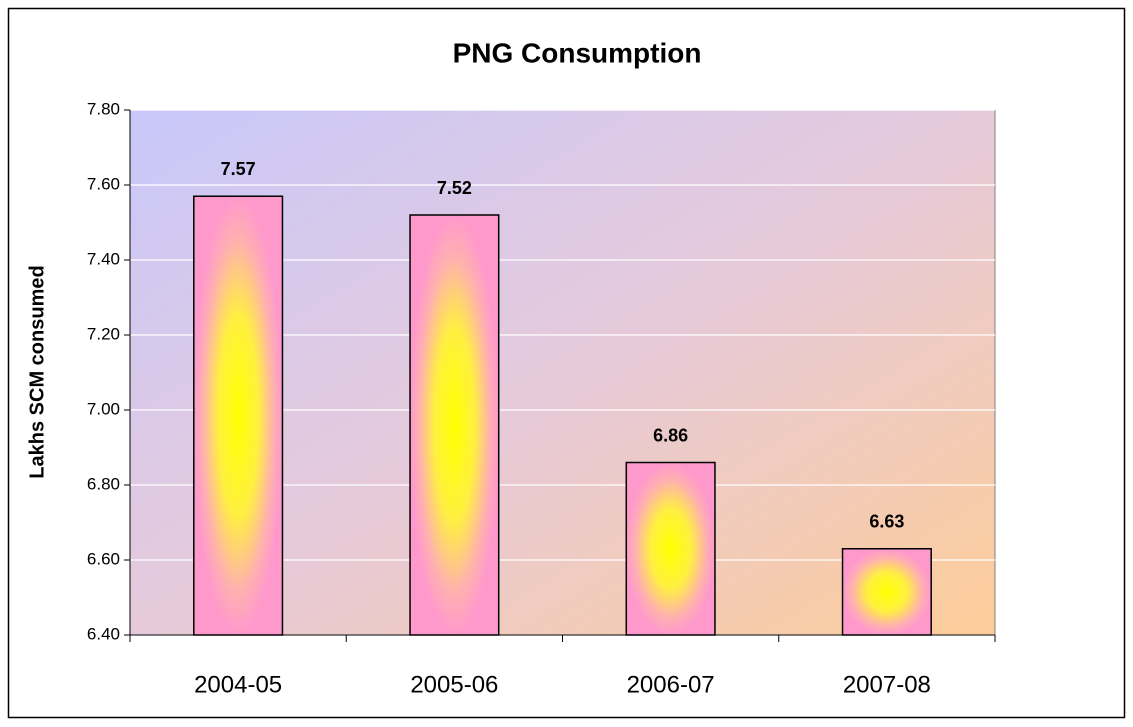 The height and width of the screenshot is (727, 1133). Describe the element at coordinates (238, 684) in the screenshot. I see `x-tick-label: 2004-05` at that location.